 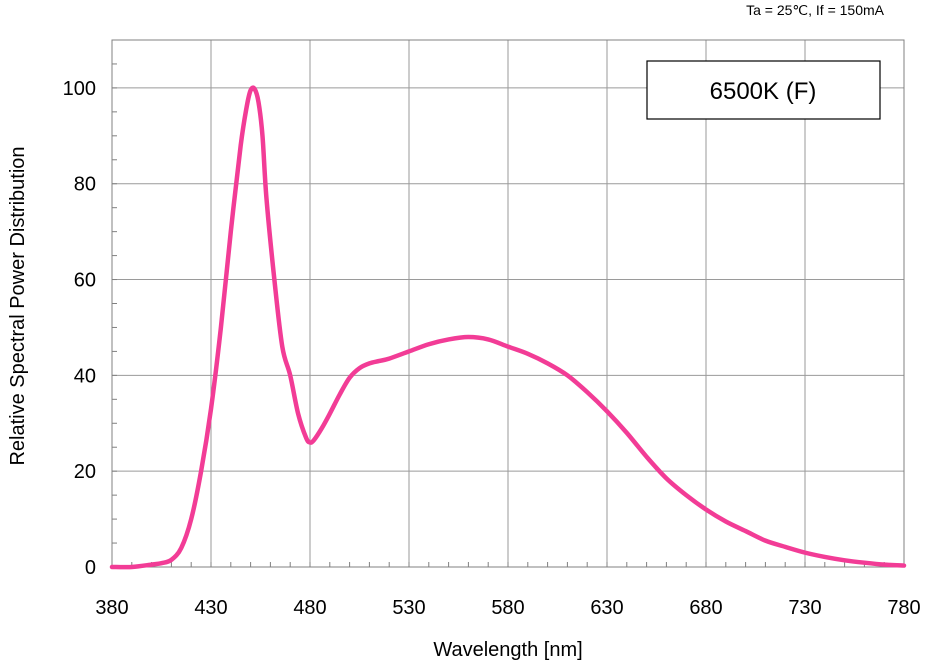 I want to click on legend-box-label: 6500K (F), so click(x=763, y=91).